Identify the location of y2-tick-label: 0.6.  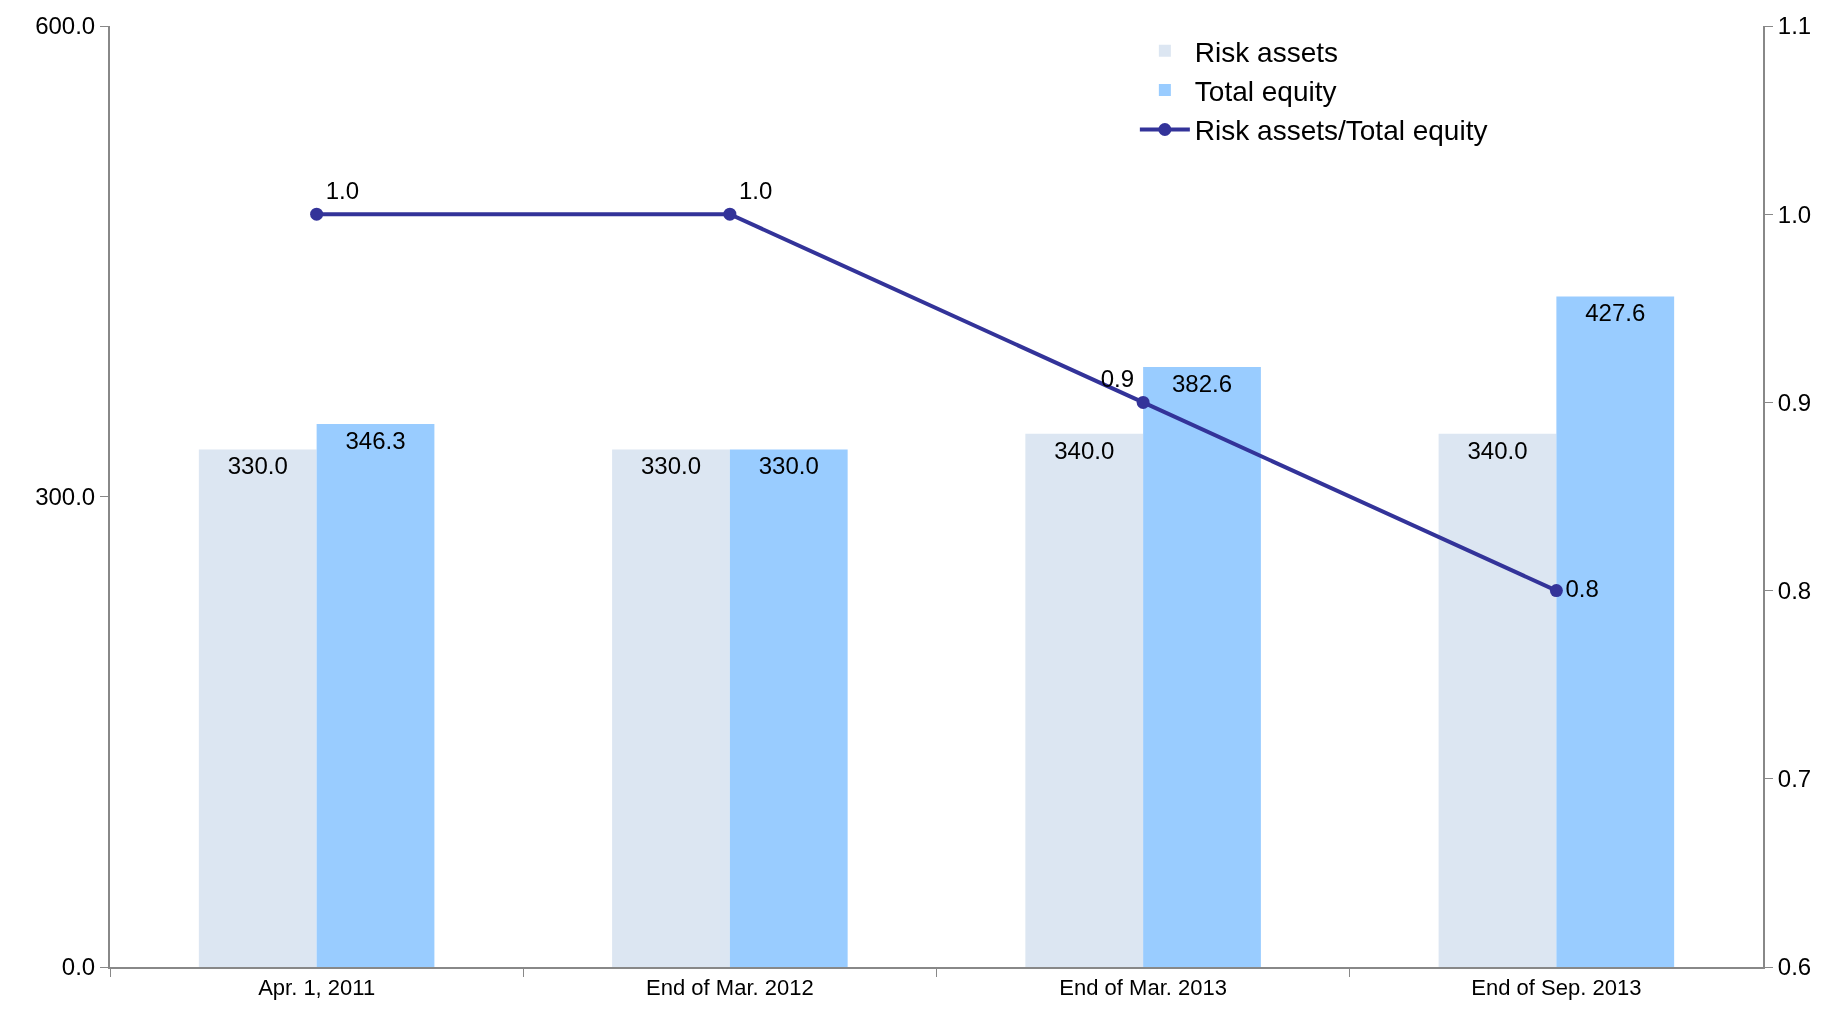
(1794, 967).